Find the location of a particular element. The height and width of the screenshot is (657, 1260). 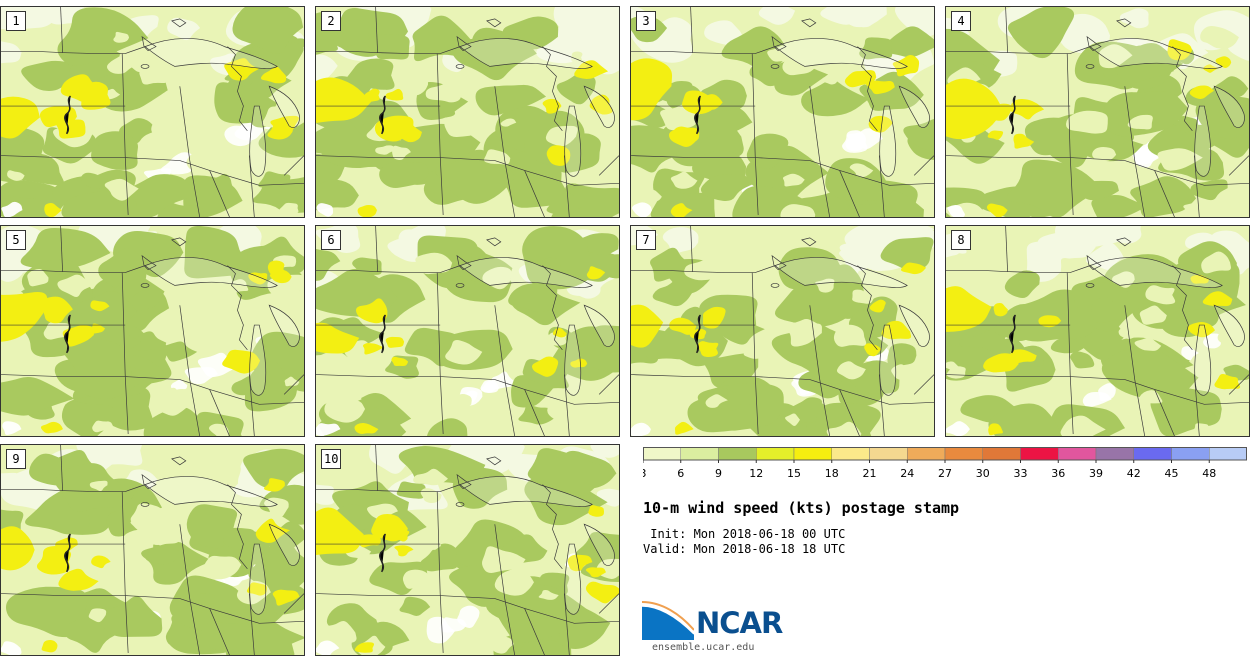

colorbar-tick-label: 39 is located at coordinates (1096, 473).